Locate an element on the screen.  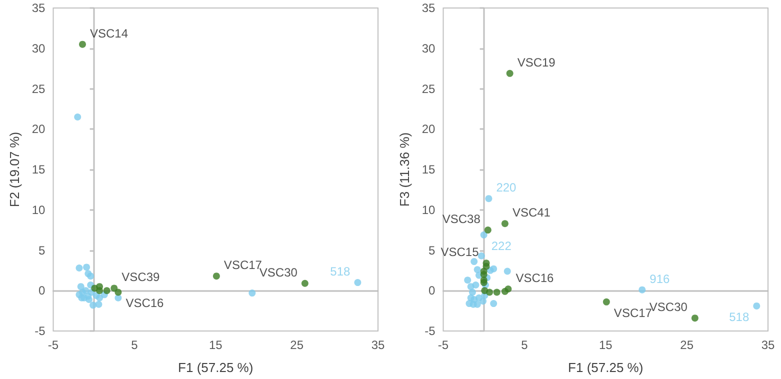
annotation: VSC19 is located at coordinates (536, 62).